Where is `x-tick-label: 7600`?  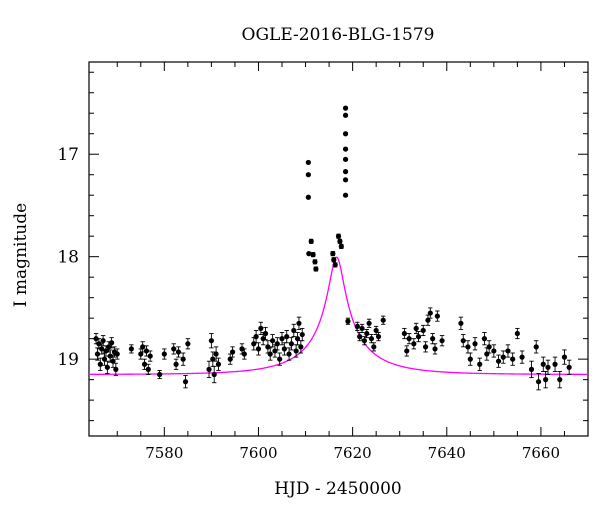
x-tick-label: 7600 is located at coordinates (258, 453).